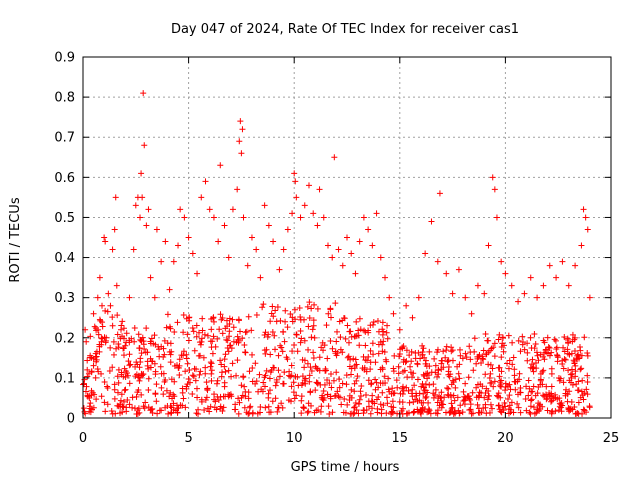 The height and width of the screenshot is (484, 640). I want to click on y-tick-label: 0.5, so click(64, 218).